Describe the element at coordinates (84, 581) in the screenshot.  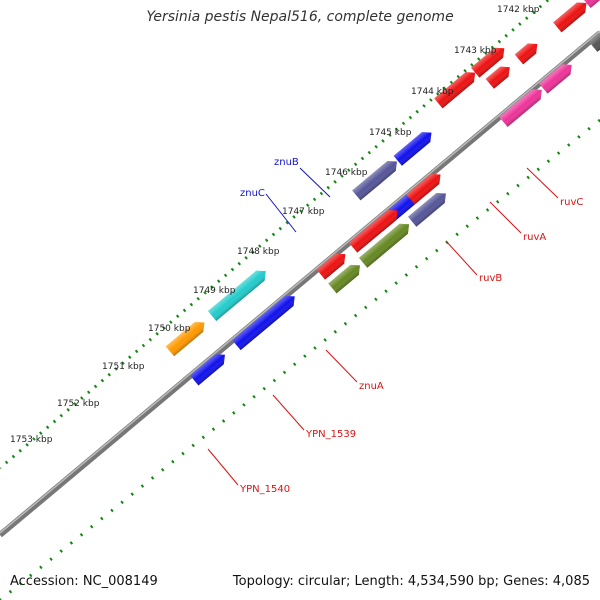
I see `accession-text: Accession: NC_008149` at that location.